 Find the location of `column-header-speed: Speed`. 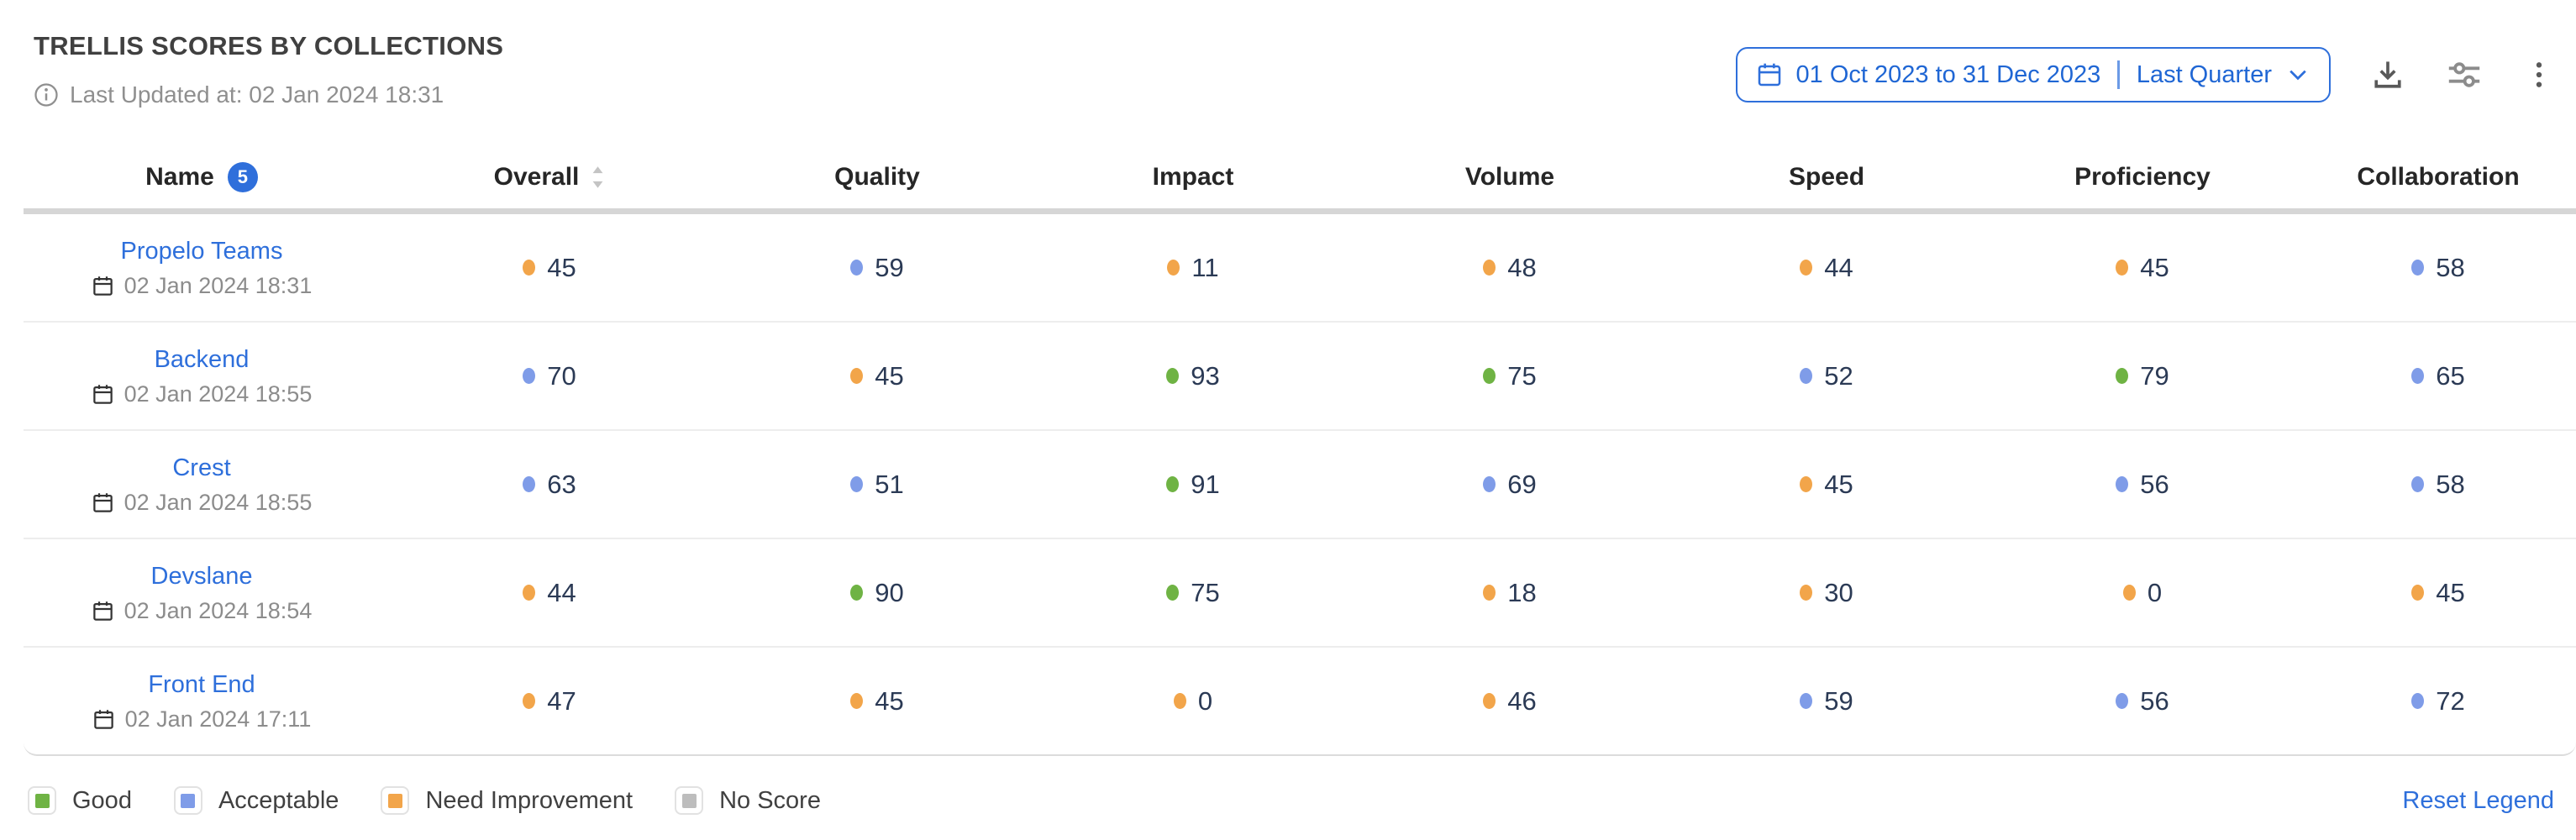

column-header-speed: Speed is located at coordinates (1827, 177).